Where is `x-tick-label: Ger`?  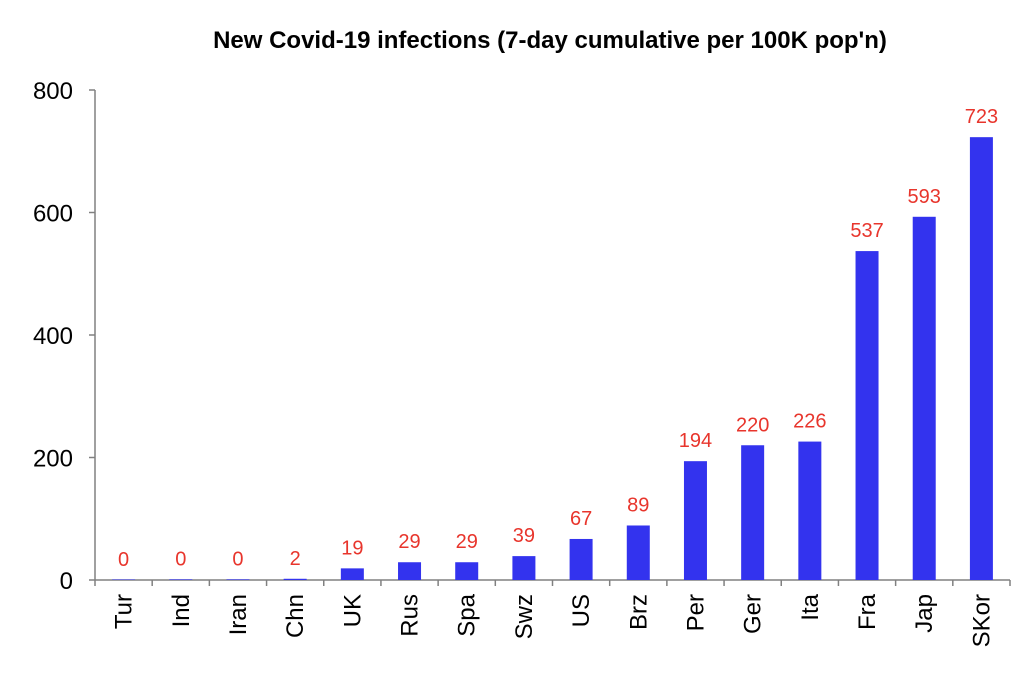 x-tick-label: Ger is located at coordinates (753, 614).